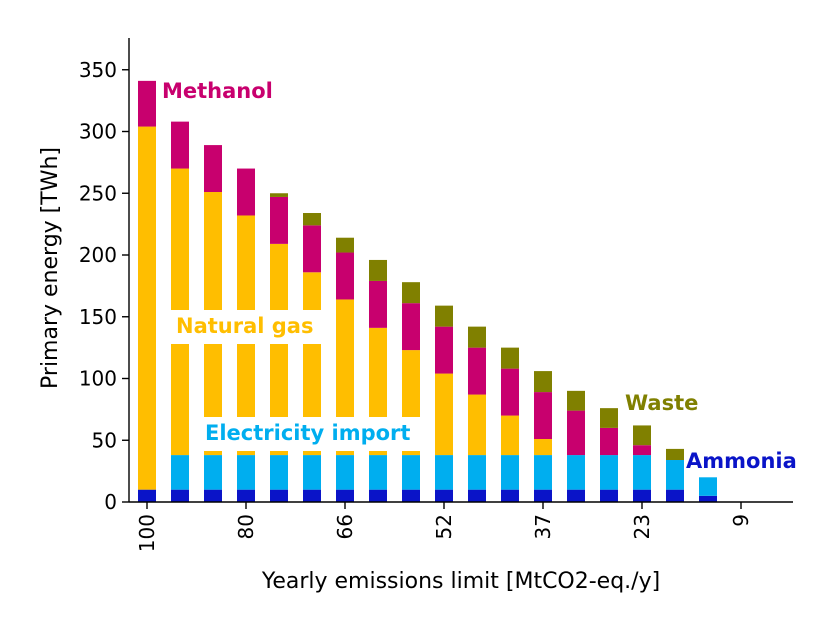 This screenshot has height=632, width=830. What do you see at coordinates (741, 520) in the screenshot?
I see `x-tick-label-9: 9` at bounding box center [741, 520].